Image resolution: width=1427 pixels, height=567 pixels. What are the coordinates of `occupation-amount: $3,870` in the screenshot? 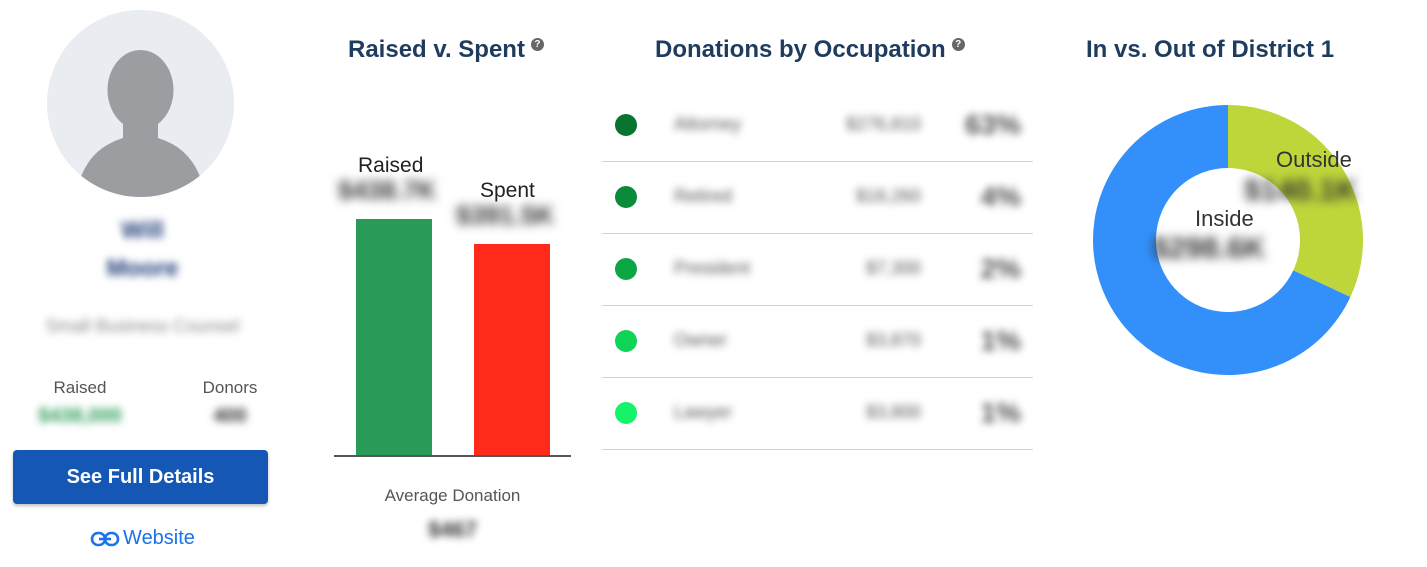 It's located at (893, 340).